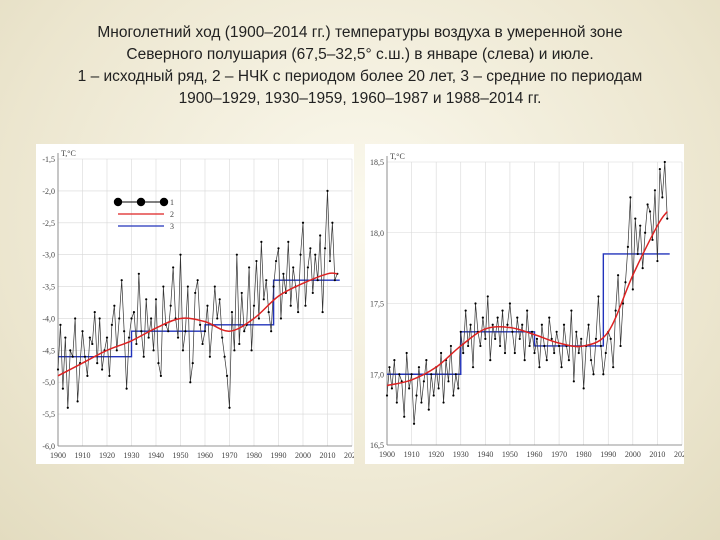 This screenshot has width=720, height=540. I want to click on legend-label: 2, so click(172, 214).